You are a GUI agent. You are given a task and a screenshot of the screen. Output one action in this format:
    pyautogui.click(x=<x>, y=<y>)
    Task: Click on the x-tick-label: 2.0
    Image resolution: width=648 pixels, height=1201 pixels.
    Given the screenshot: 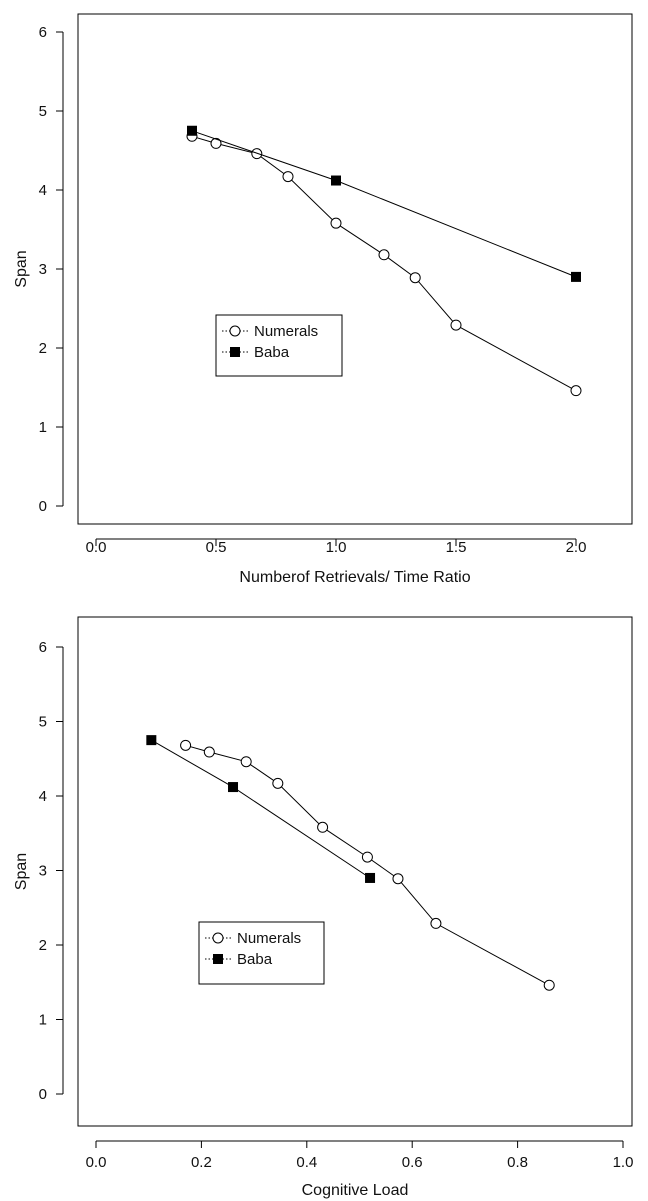 What is the action you would take?
    pyautogui.click(x=576, y=547)
    